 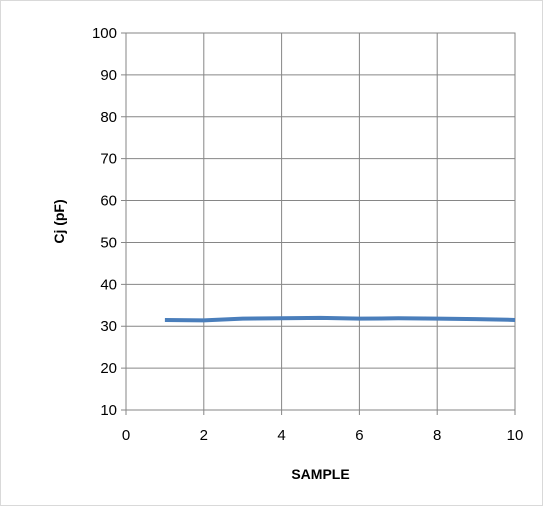 What do you see at coordinates (108, 368) in the screenshot?
I see `y-tick-label: 20` at bounding box center [108, 368].